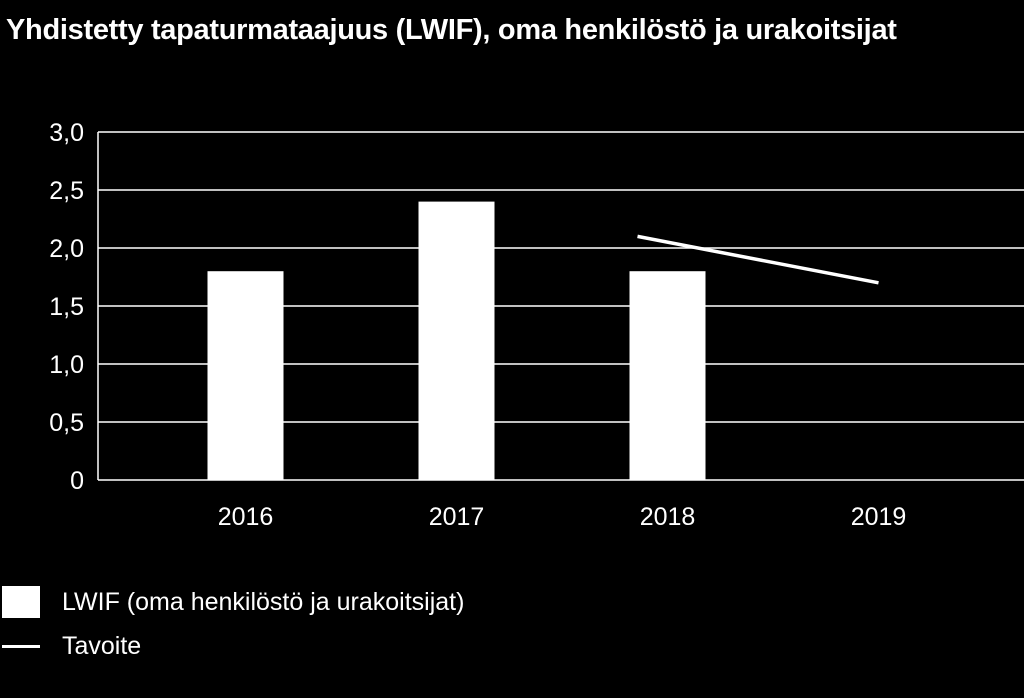 Image resolution: width=1024 pixels, height=698 pixels. What do you see at coordinates (668, 517) in the screenshot?
I see `x-tick-label: 2018` at bounding box center [668, 517].